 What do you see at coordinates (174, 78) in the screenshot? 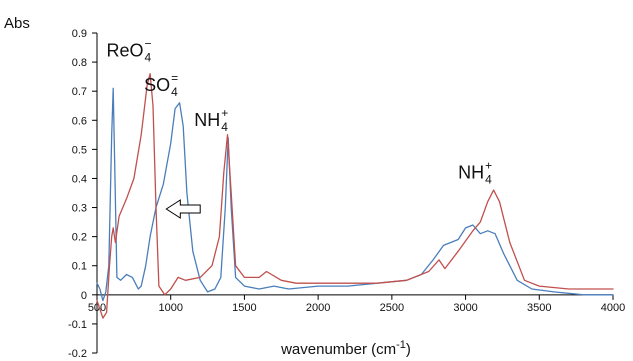
I see `ion-charge: =` at bounding box center [174, 78].